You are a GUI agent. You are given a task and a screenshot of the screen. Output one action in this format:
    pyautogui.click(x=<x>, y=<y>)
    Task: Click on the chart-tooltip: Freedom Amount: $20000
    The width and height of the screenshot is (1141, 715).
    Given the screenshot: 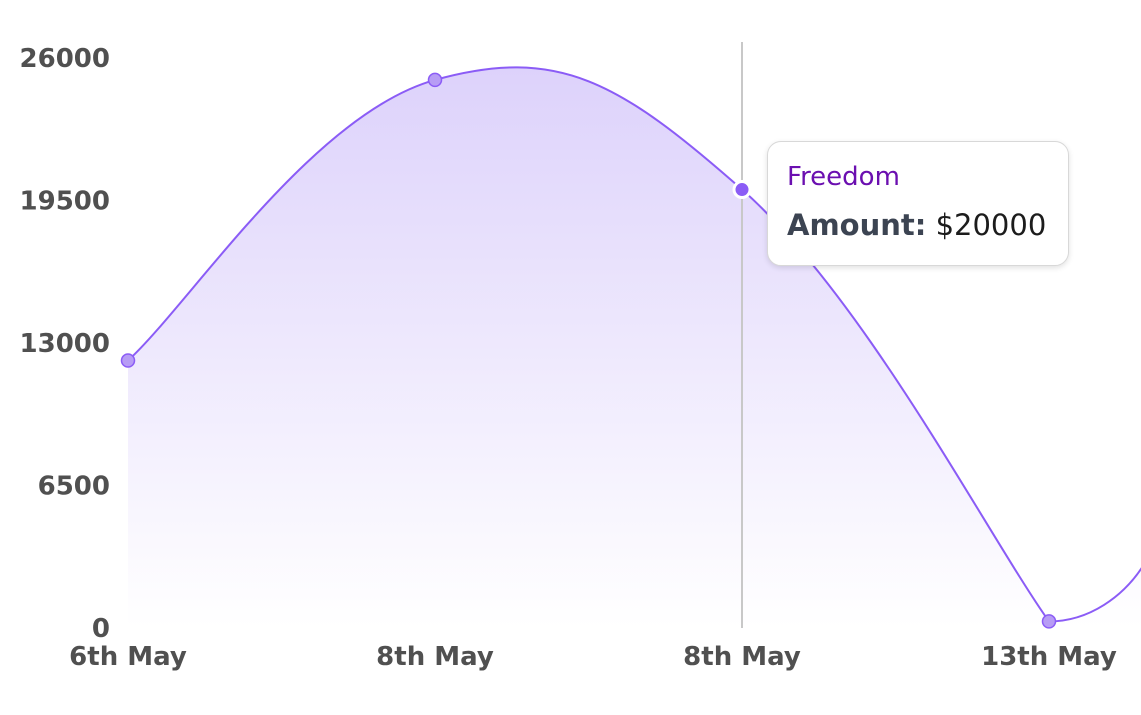 What is the action you would take?
    pyautogui.click(x=918, y=203)
    